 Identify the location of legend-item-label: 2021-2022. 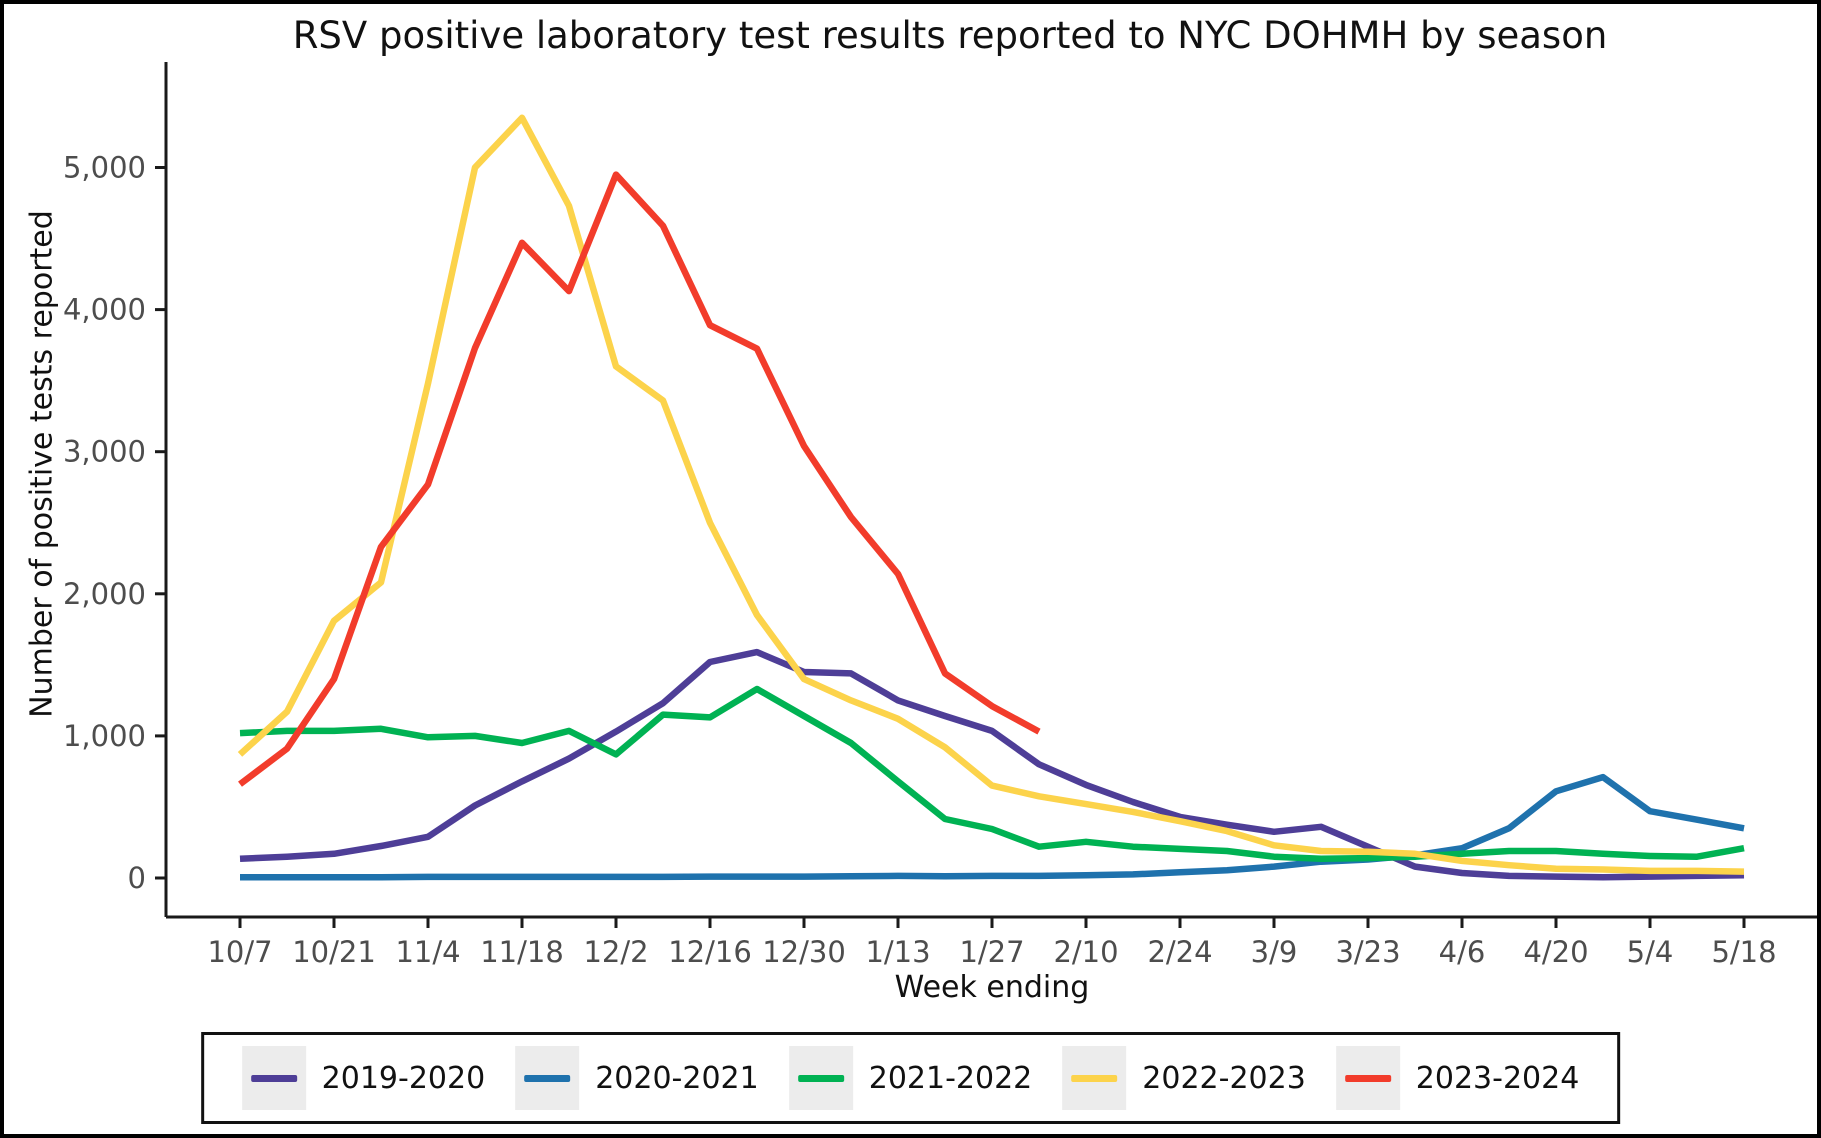
(950, 1078).